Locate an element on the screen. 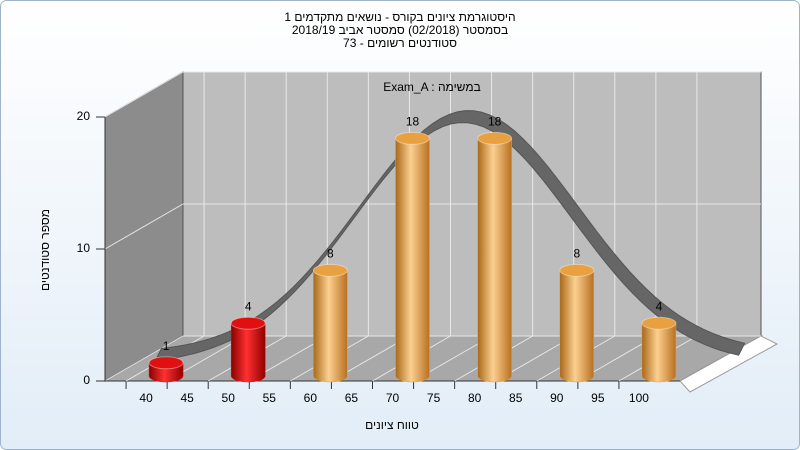 The width and height of the screenshot is (800, 450). x-tick-label: 40 is located at coordinates (146, 398).